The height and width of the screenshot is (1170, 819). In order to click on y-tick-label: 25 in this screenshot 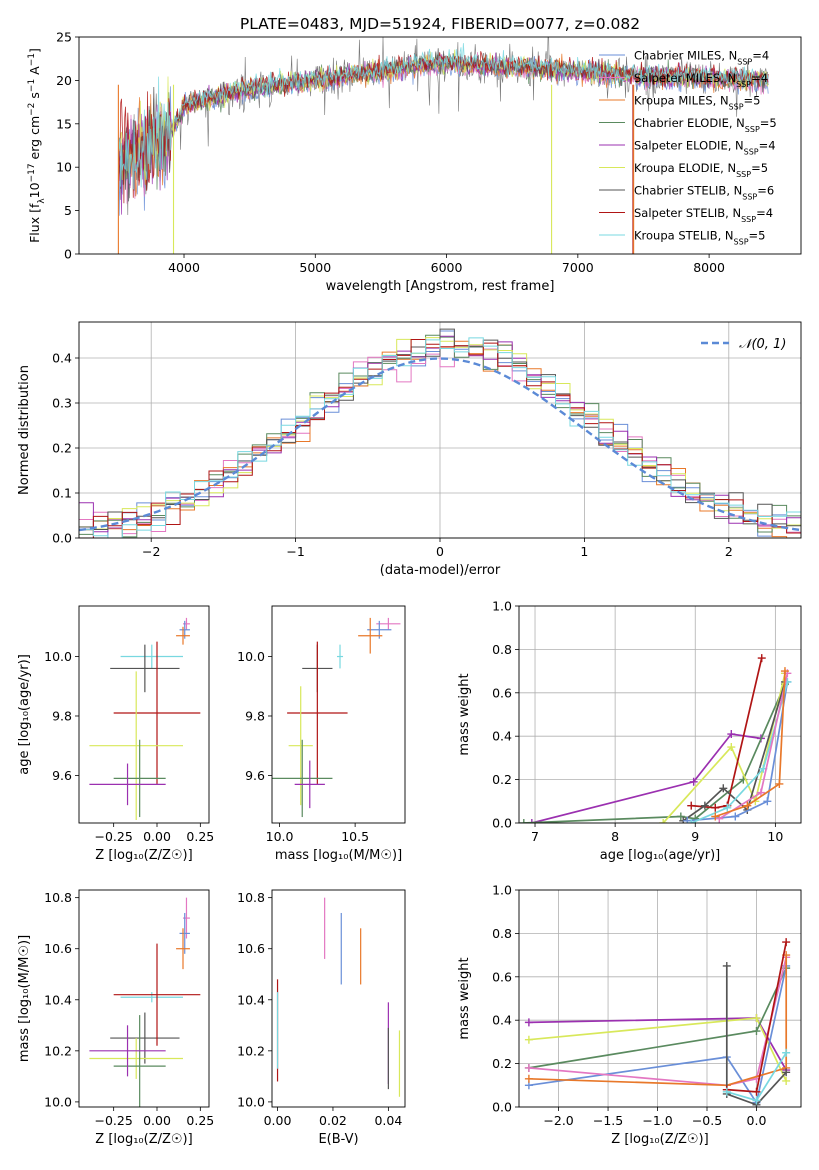, I will do `click(64, 37)`.